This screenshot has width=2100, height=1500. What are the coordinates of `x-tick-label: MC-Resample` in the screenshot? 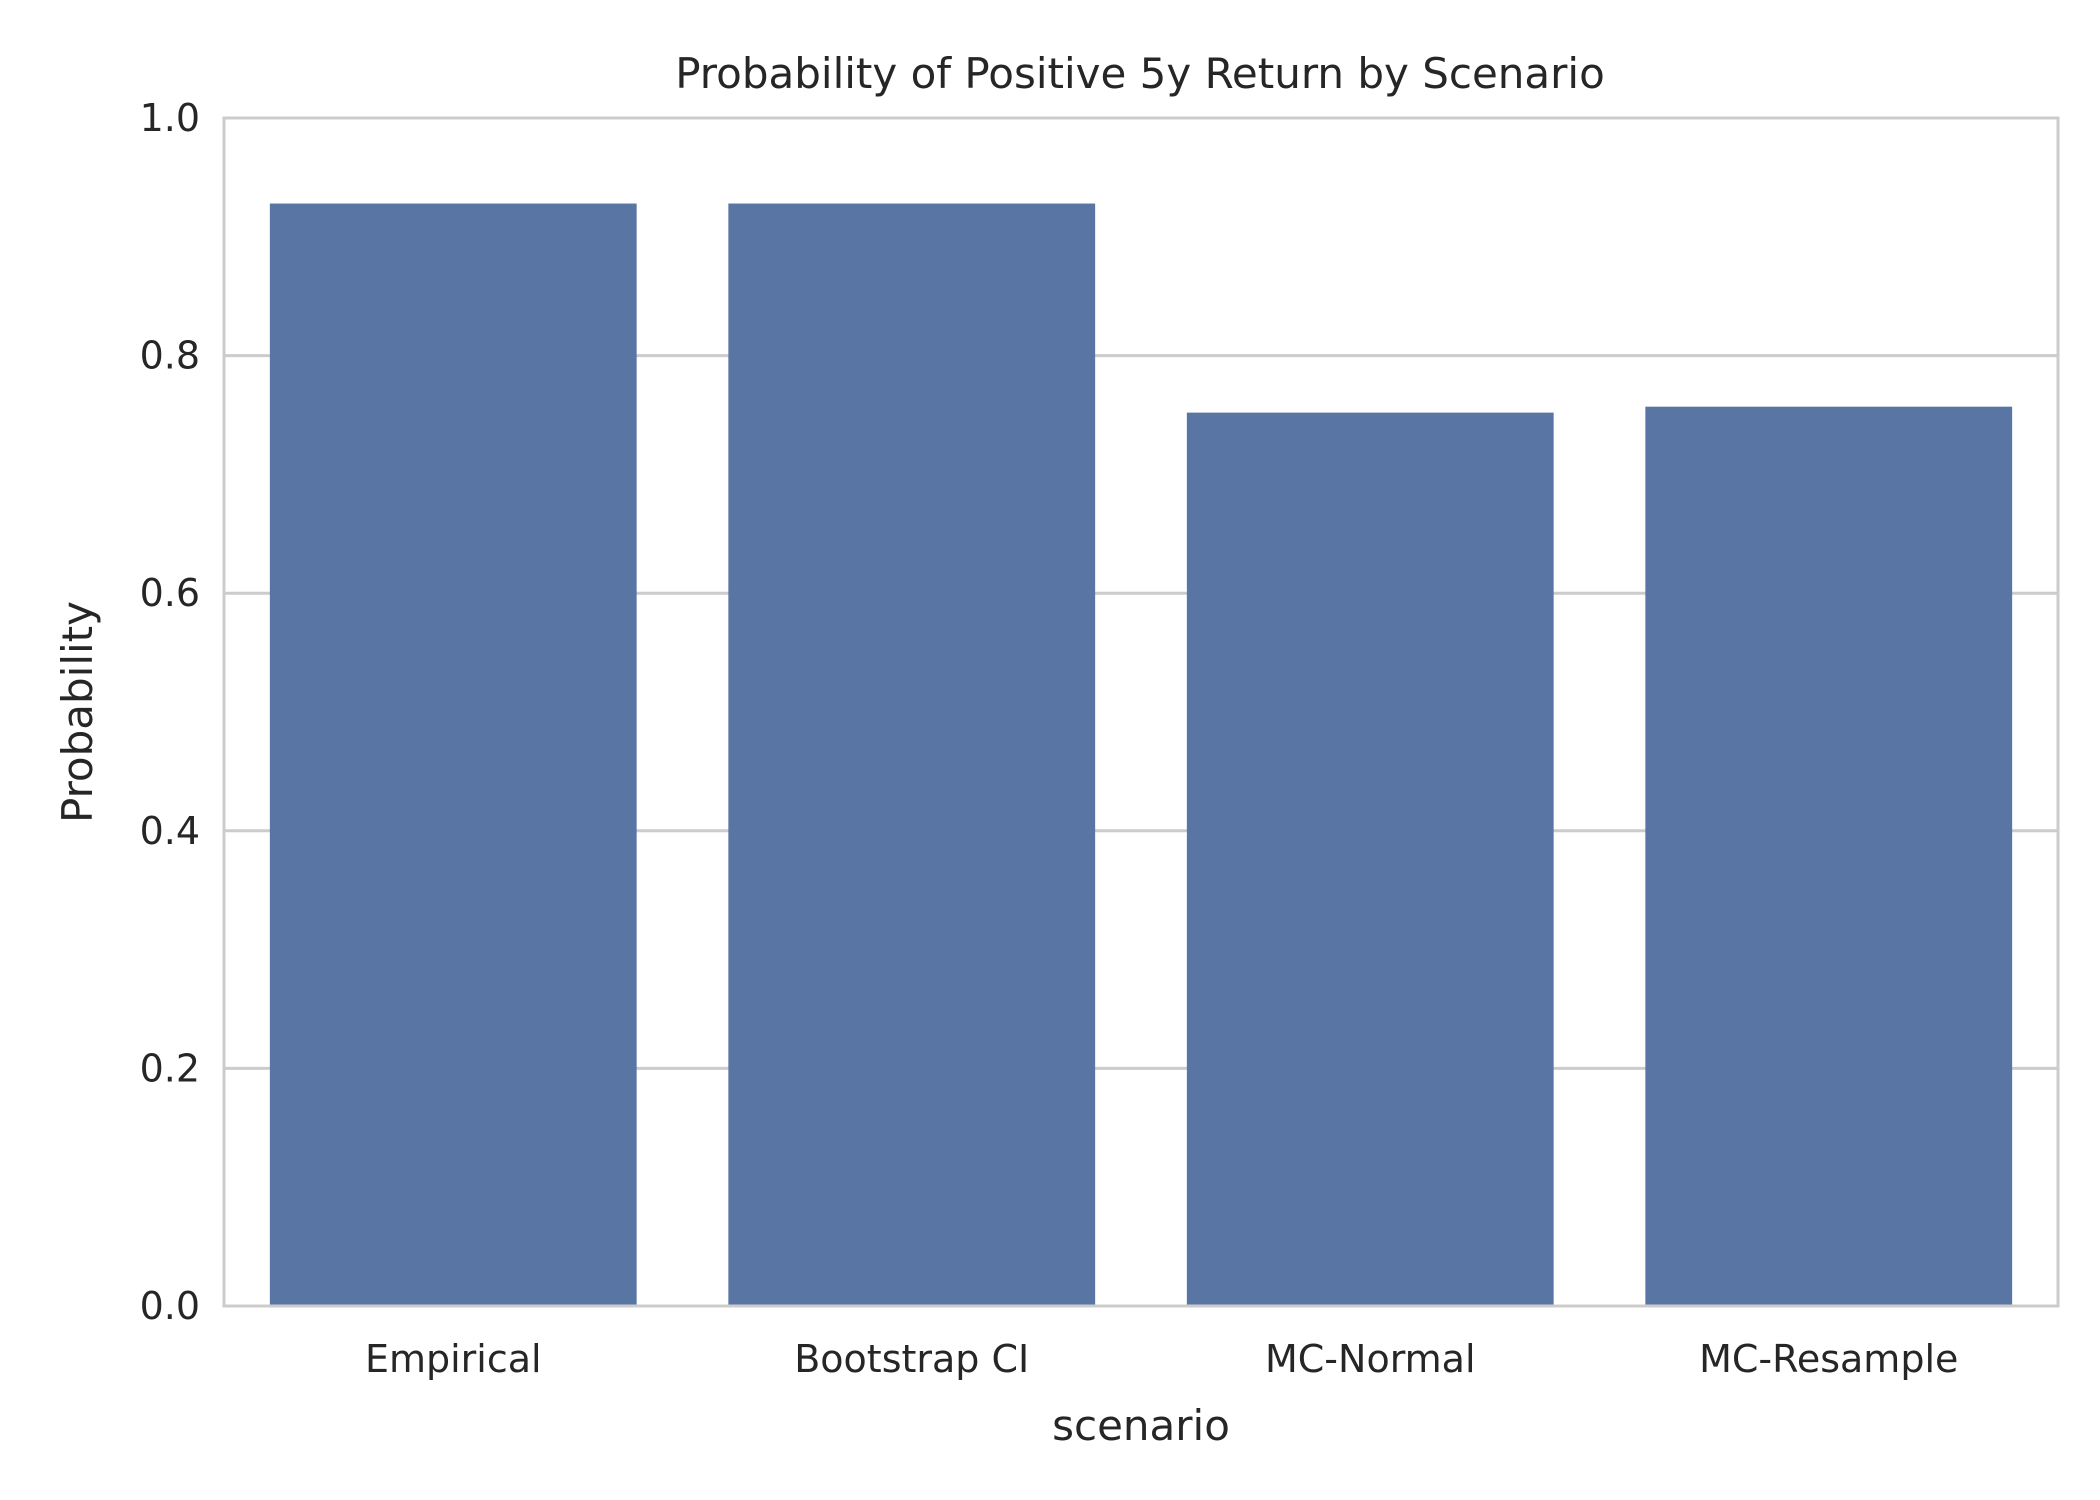 It's located at (1828, 1359).